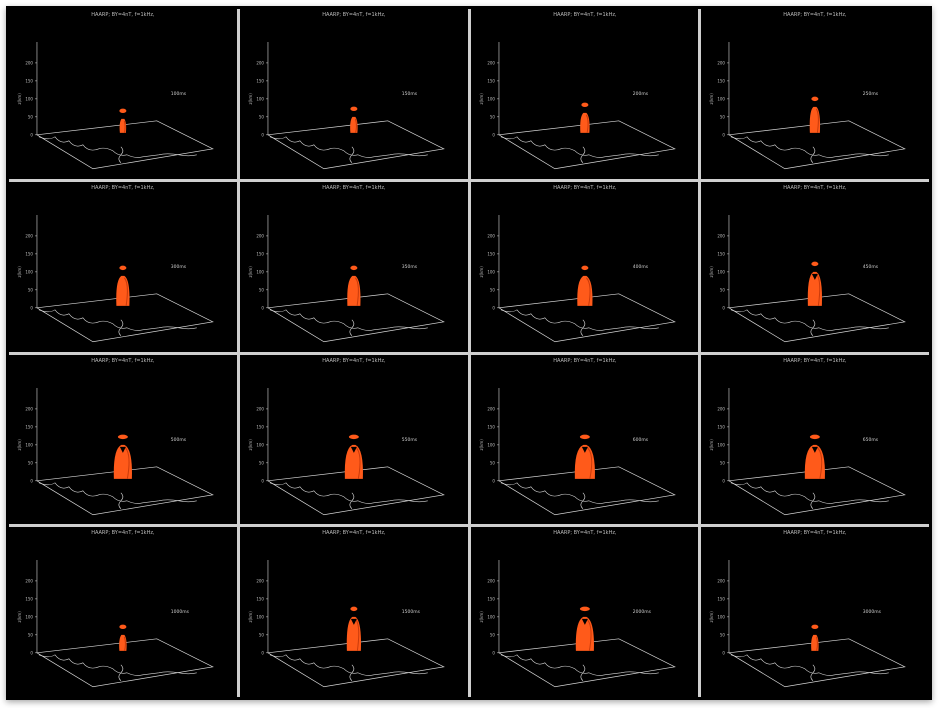 This screenshot has height=708, width=940. I want to click on time-label: 1500ms, so click(411, 612).